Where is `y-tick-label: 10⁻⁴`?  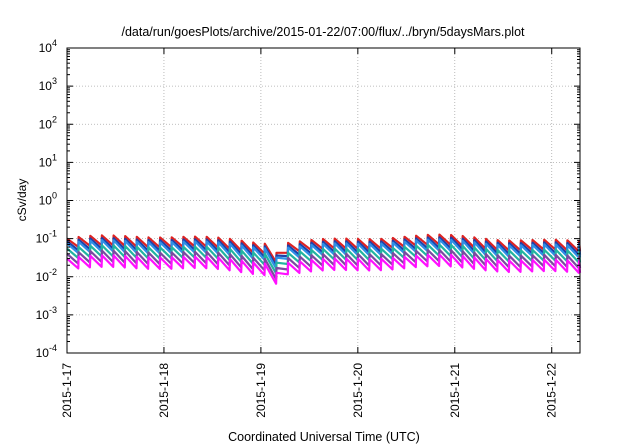 y-tick-label: 10⁻⁴ is located at coordinates (46, 351).